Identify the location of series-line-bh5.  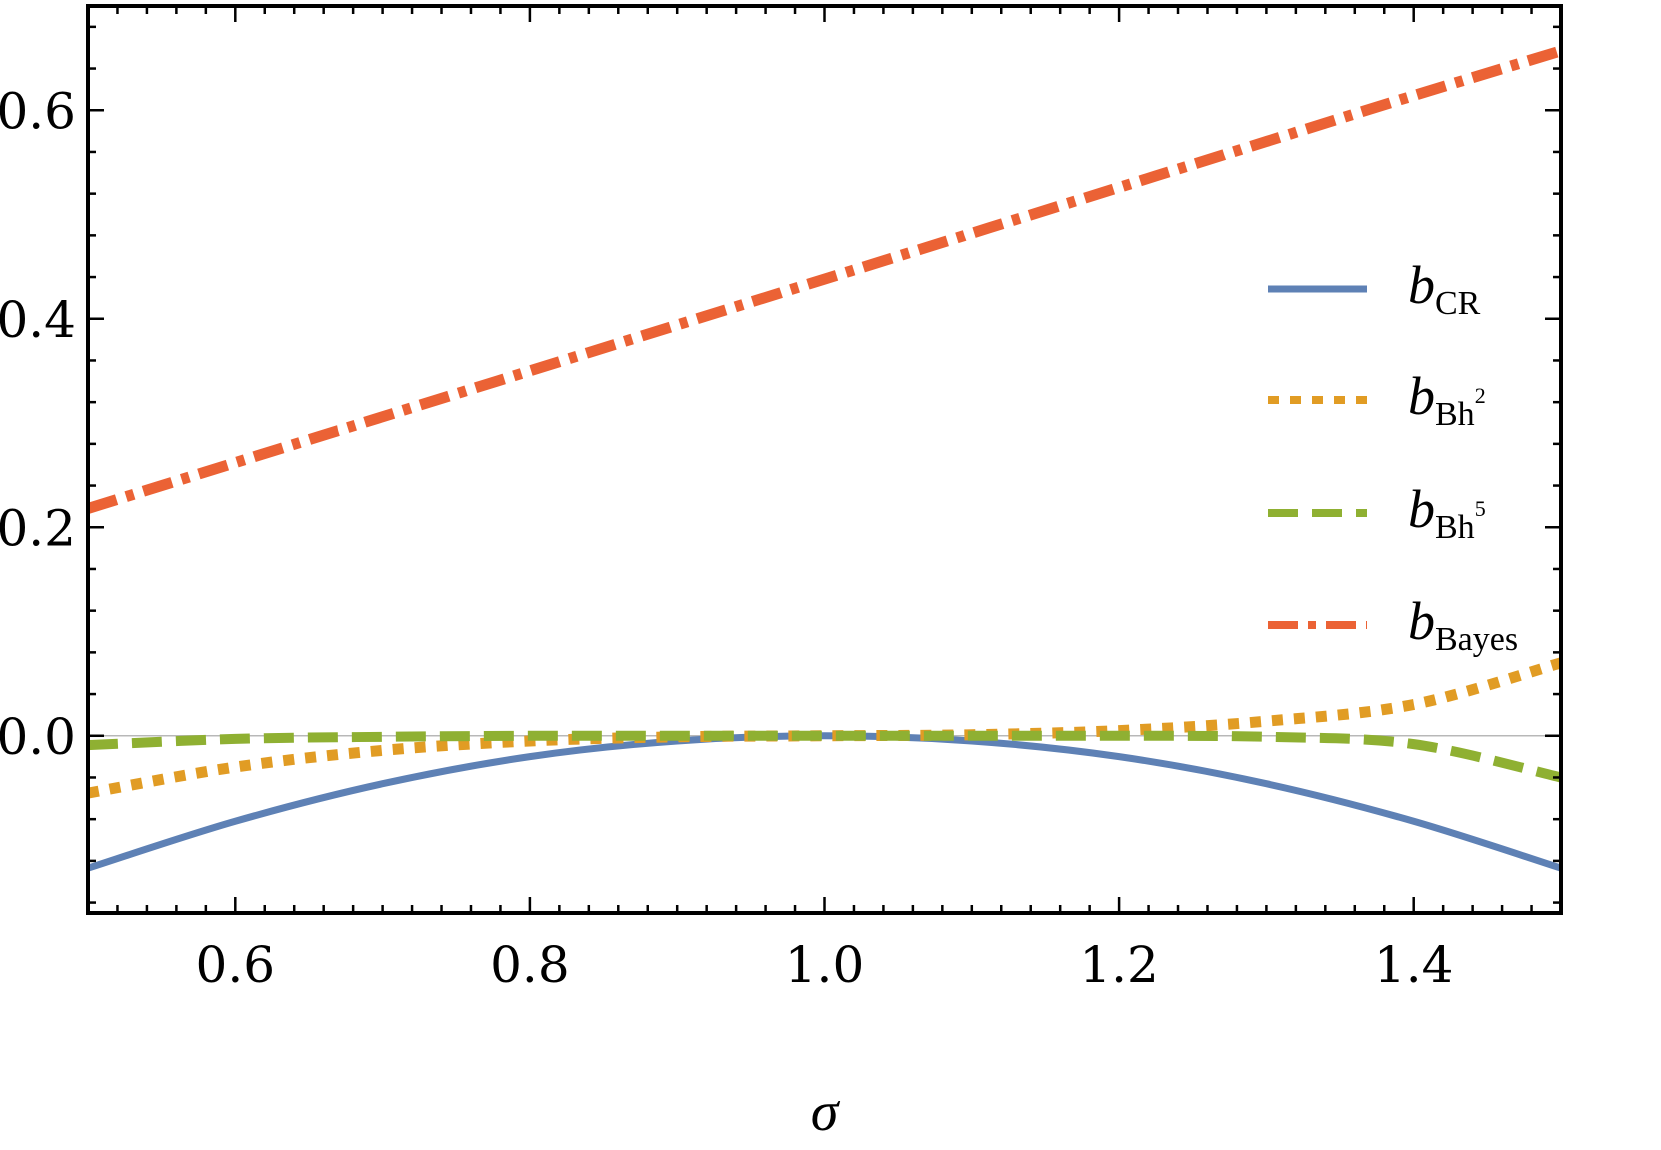
(825, 756).